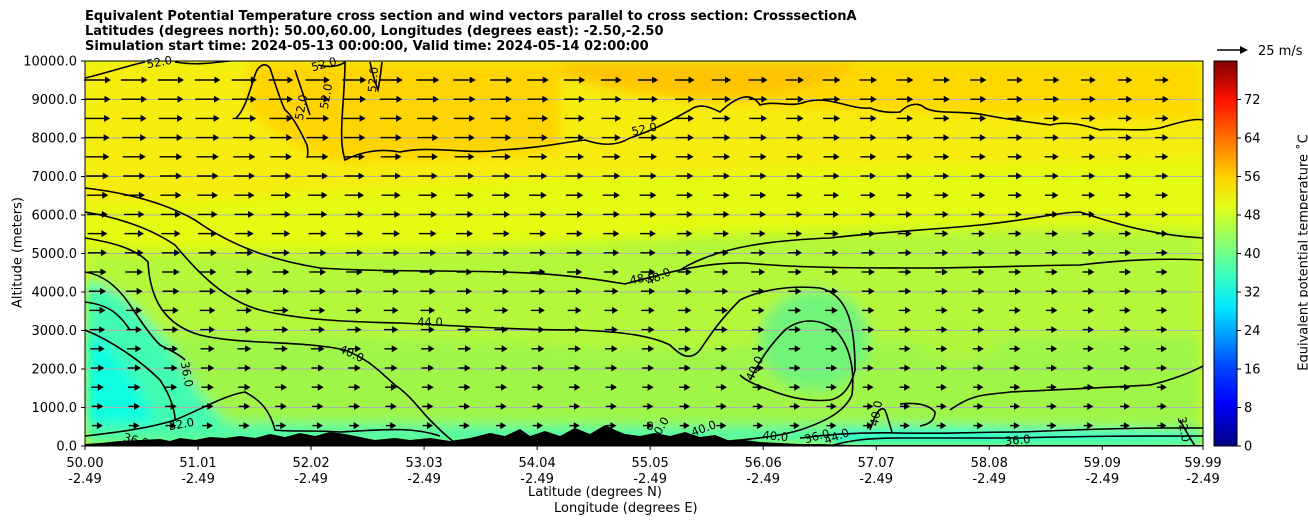 The image size is (1308, 526). Describe the element at coordinates (537, 479) in the screenshot. I see `x-tick-label-lon: -2.49` at that location.